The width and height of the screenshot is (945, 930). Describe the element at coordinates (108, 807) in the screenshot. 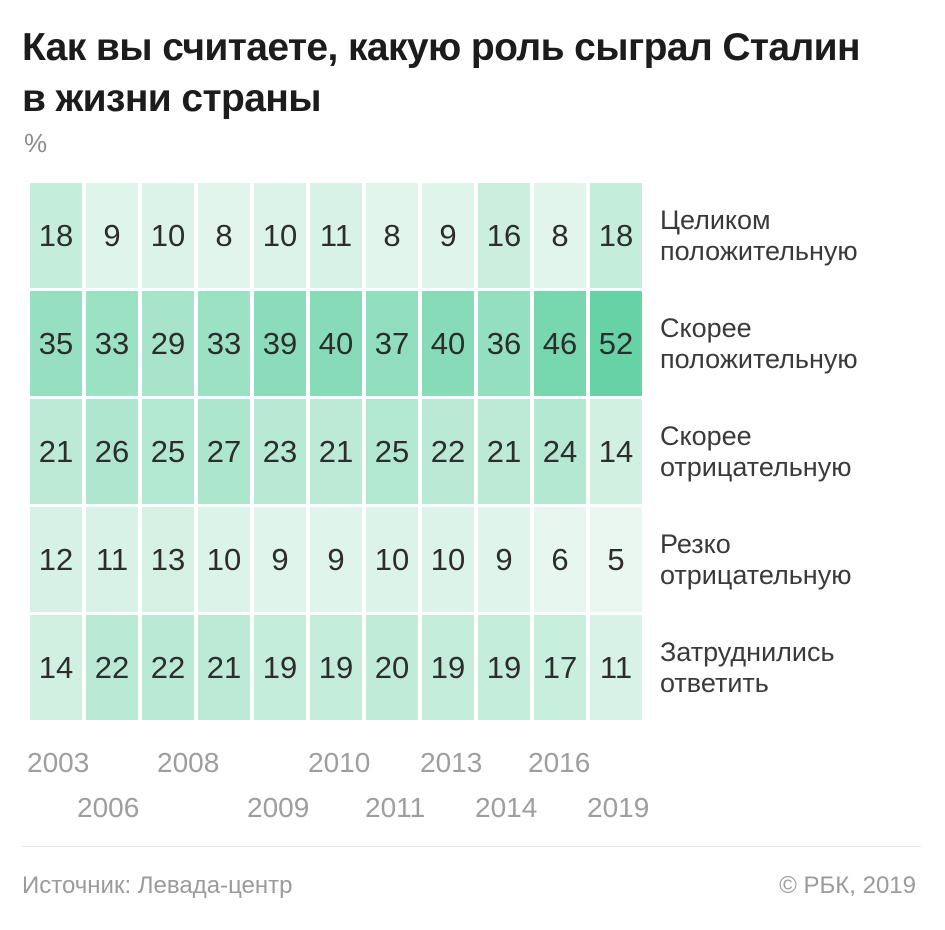

I see `year-label: 2006` at that location.